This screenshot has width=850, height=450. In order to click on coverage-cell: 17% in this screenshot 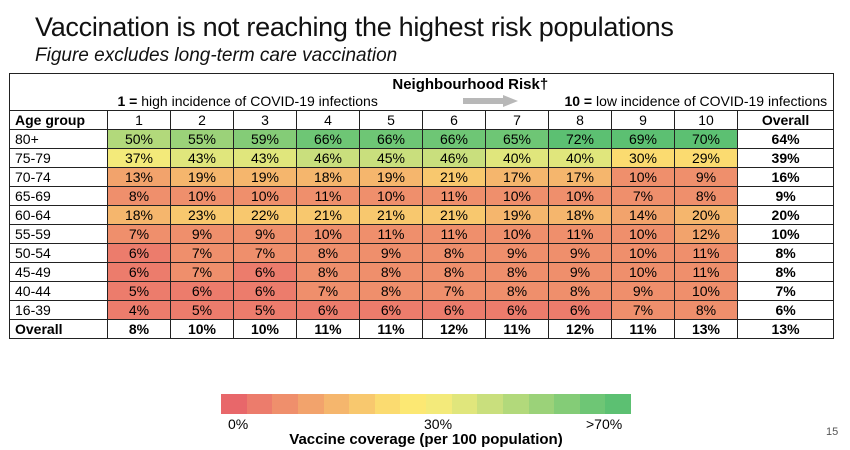, I will do `click(580, 177)`.